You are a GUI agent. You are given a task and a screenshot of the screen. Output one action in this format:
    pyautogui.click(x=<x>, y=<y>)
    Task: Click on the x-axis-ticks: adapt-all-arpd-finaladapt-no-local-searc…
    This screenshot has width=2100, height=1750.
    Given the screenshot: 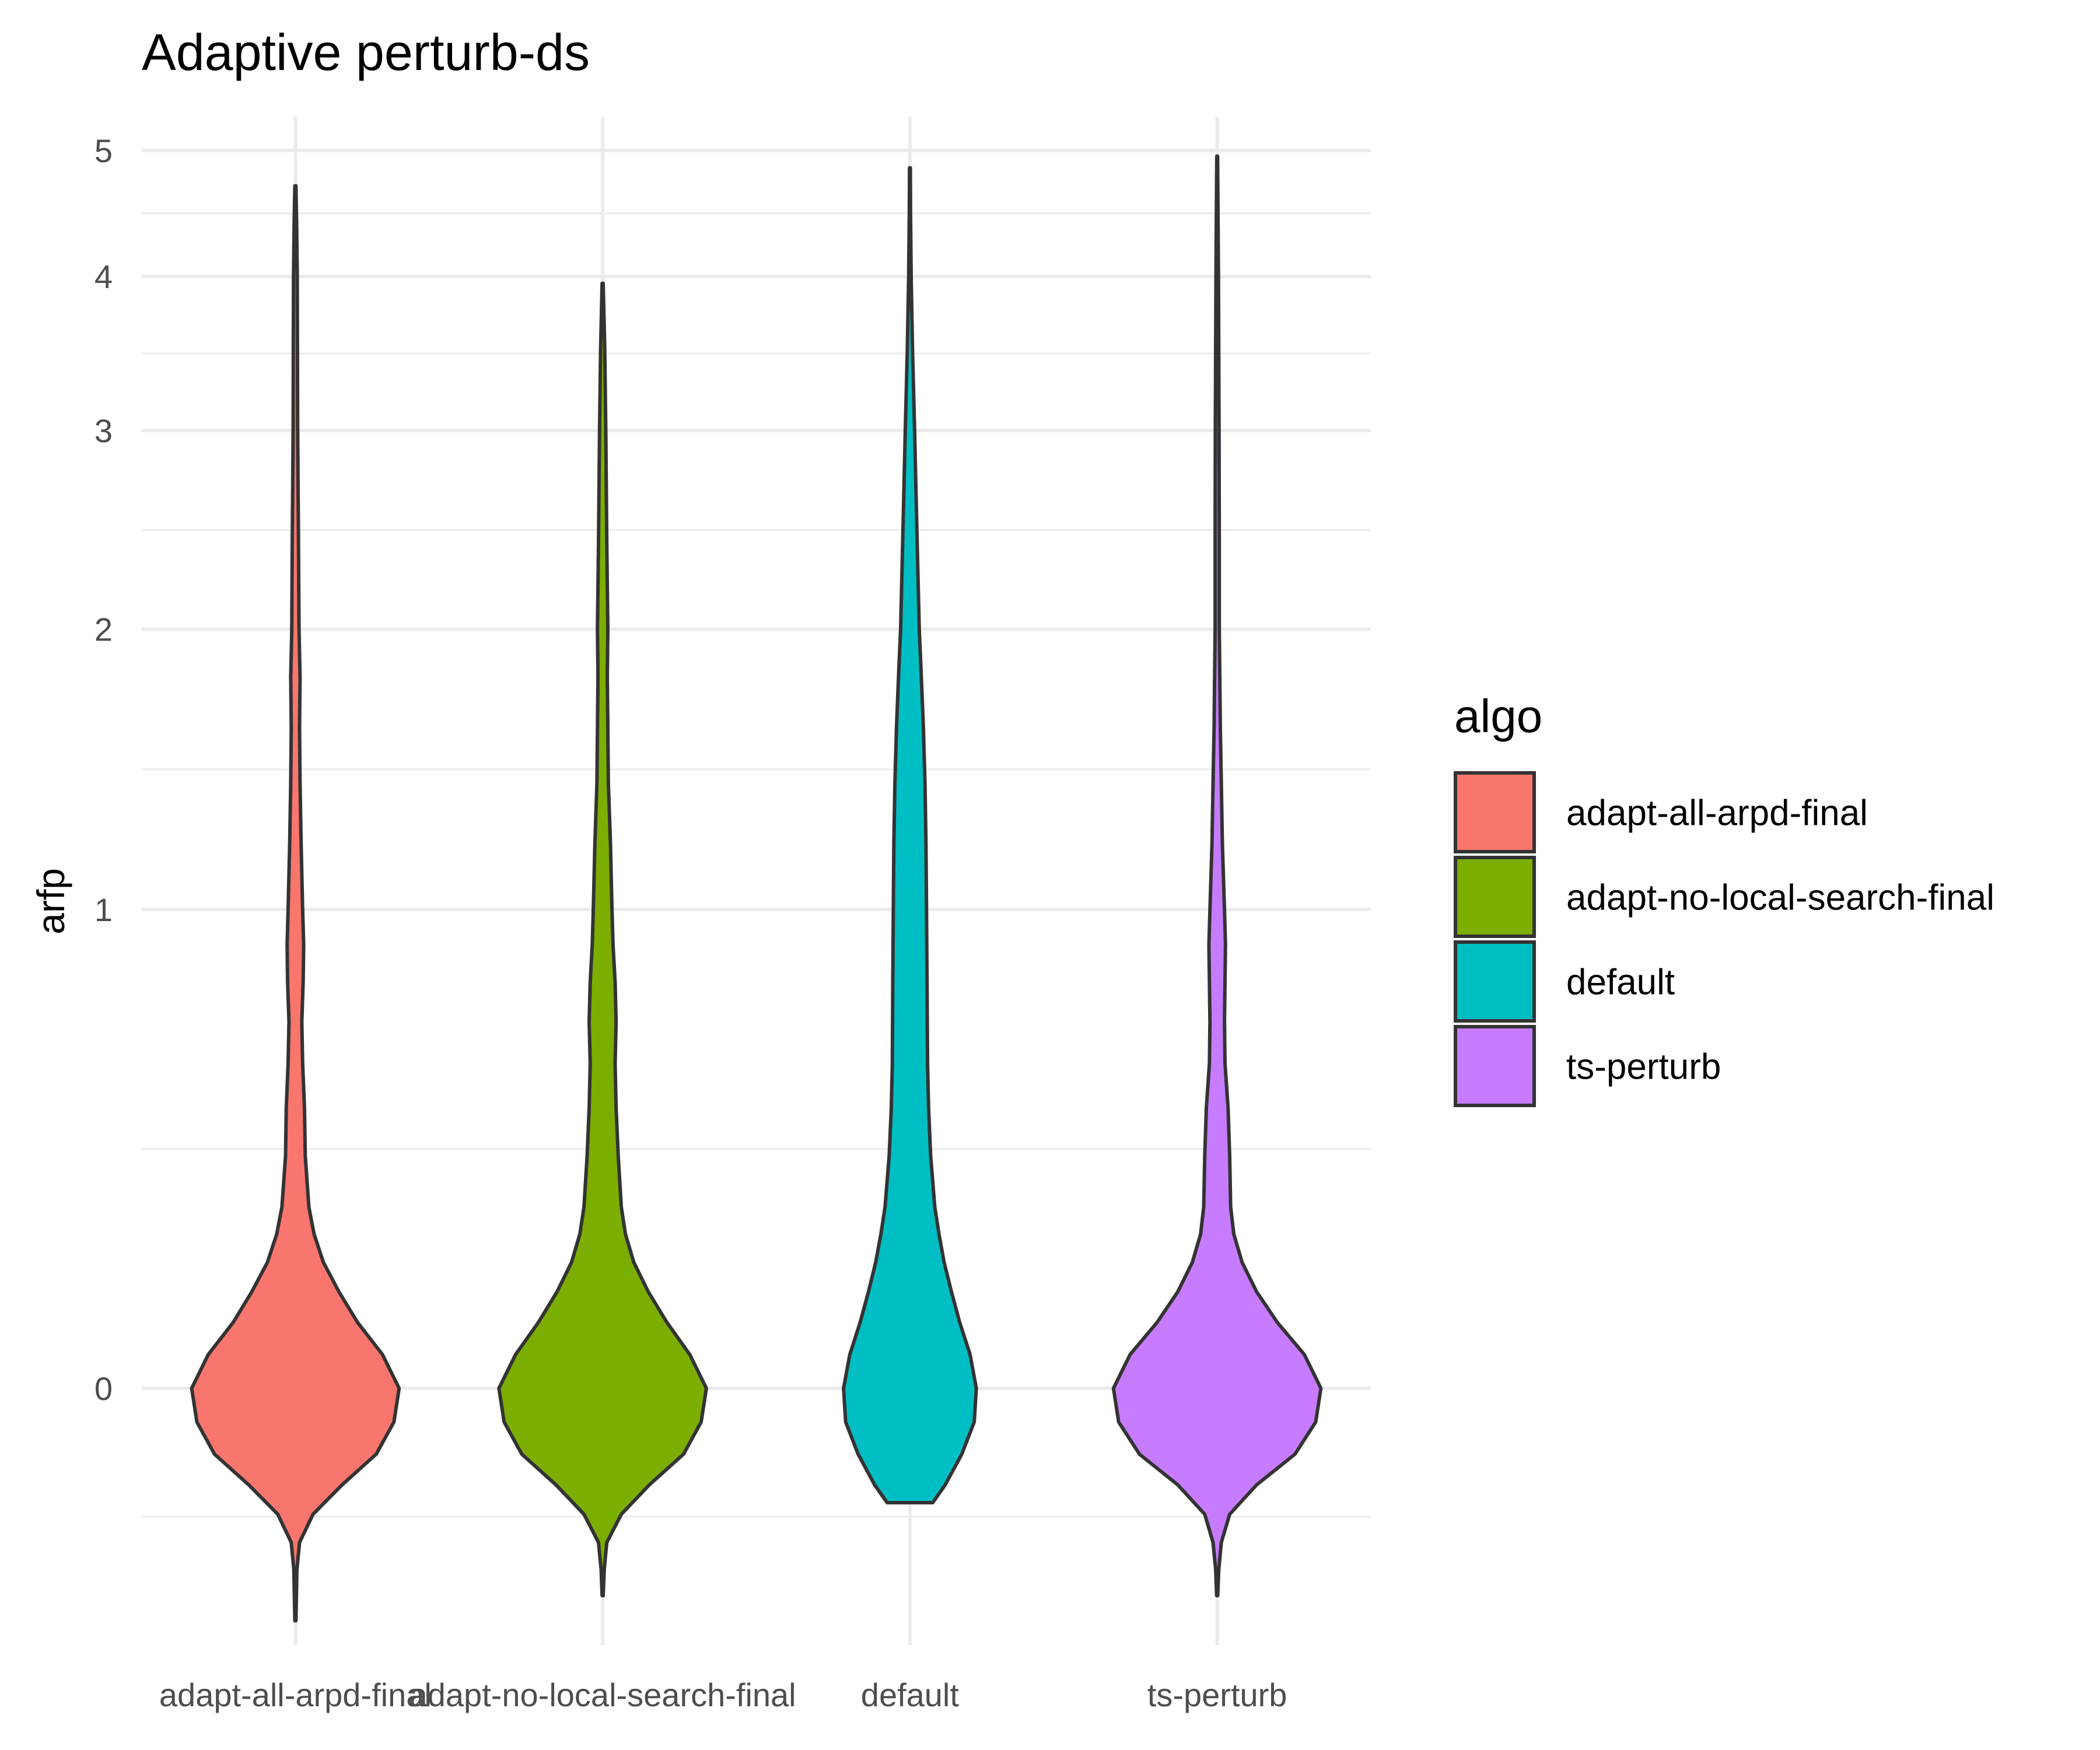 What is the action you would take?
    pyautogui.click(x=723, y=1694)
    